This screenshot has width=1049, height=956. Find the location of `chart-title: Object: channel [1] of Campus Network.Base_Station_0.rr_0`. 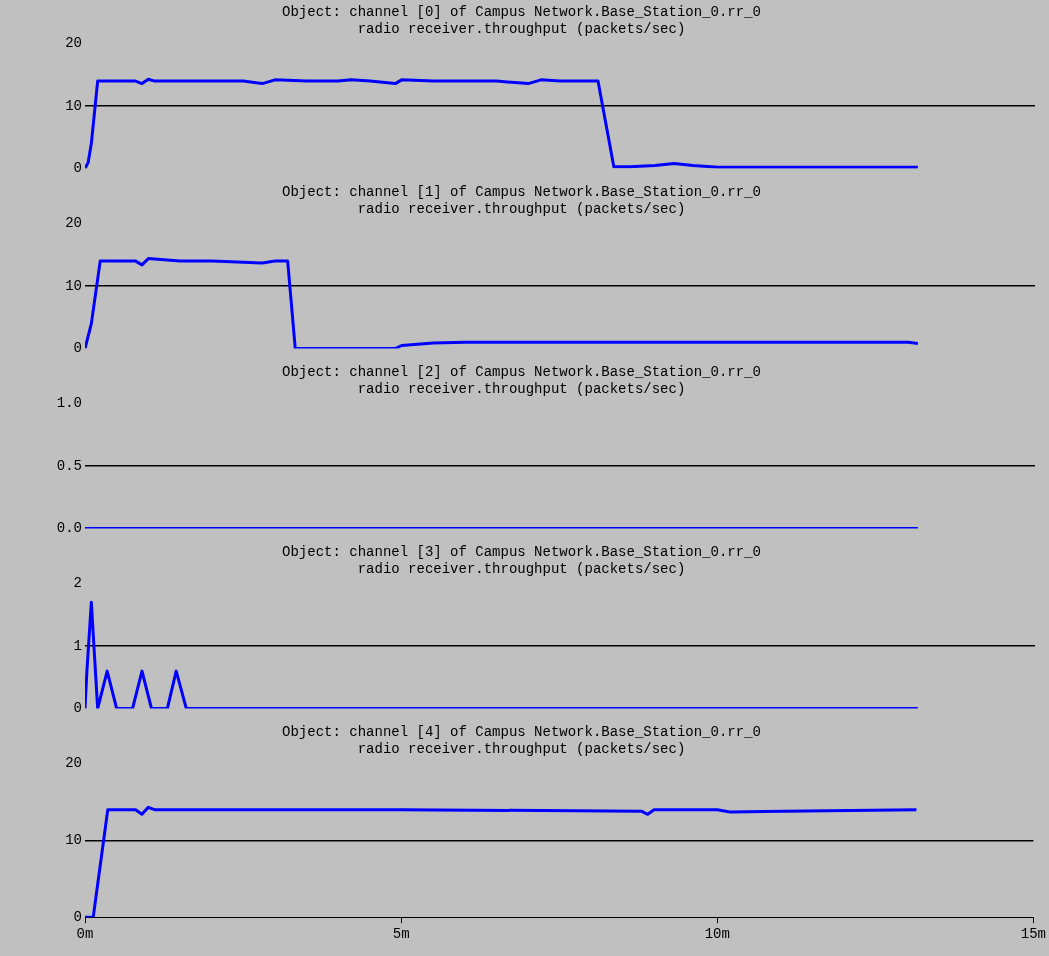

chart-title: Object: channel [1] of Campus Network.Base_Station_0.rr_0 is located at coordinates (521, 192).